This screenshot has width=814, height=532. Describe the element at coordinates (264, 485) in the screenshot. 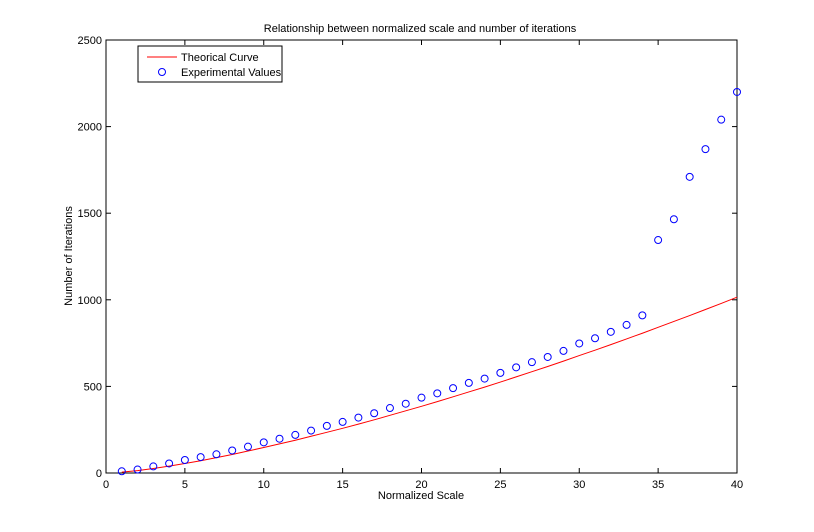

I see `x-tick-label: 10` at that location.